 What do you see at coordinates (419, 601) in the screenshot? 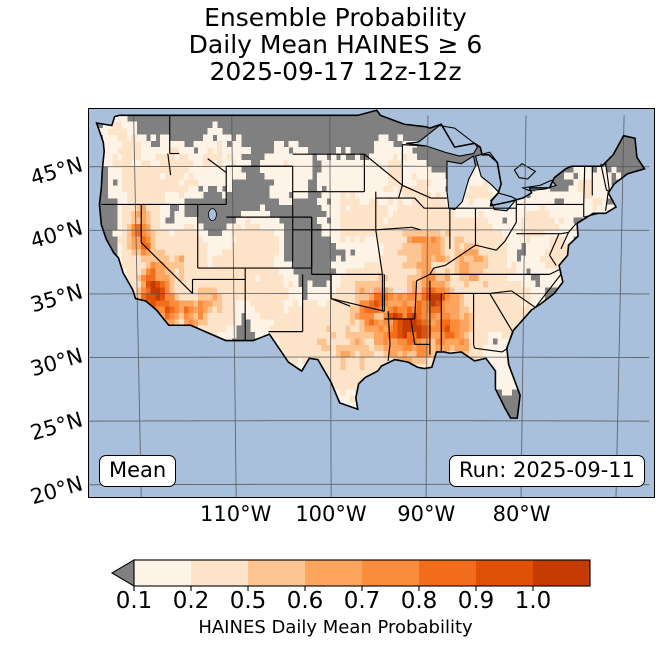
I see `colorbar-tick-0-8: 0.8` at bounding box center [419, 601].